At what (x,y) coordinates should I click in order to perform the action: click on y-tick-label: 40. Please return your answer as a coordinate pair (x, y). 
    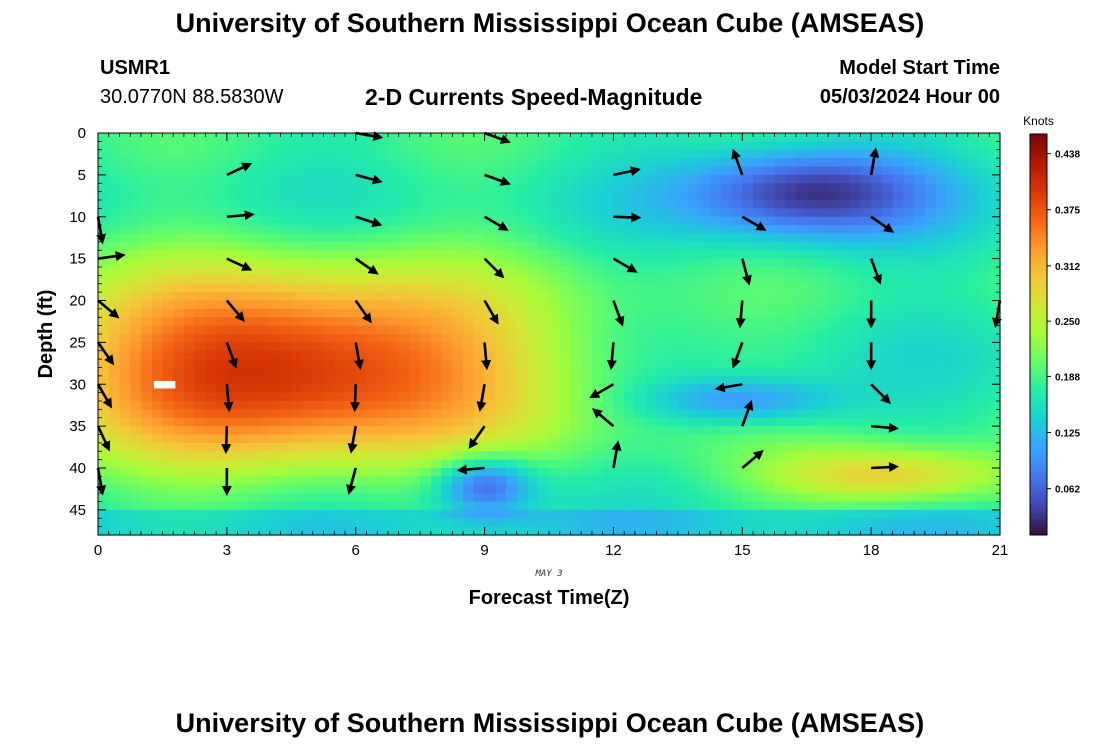
    Looking at the image, I should click on (77, 468).